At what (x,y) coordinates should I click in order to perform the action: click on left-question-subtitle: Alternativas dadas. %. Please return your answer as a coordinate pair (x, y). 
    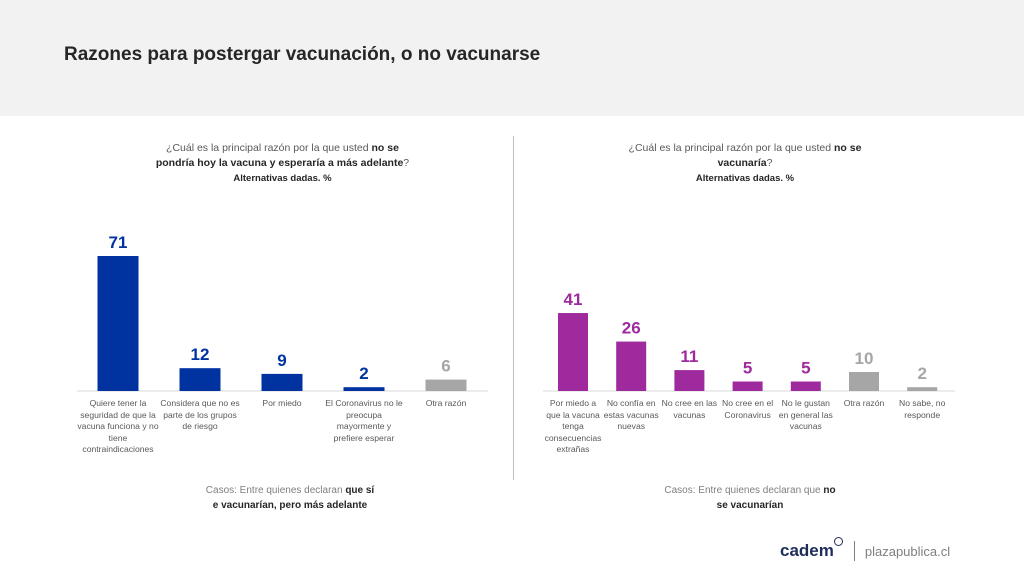
    Looking at the image, I should click on (282, 178).